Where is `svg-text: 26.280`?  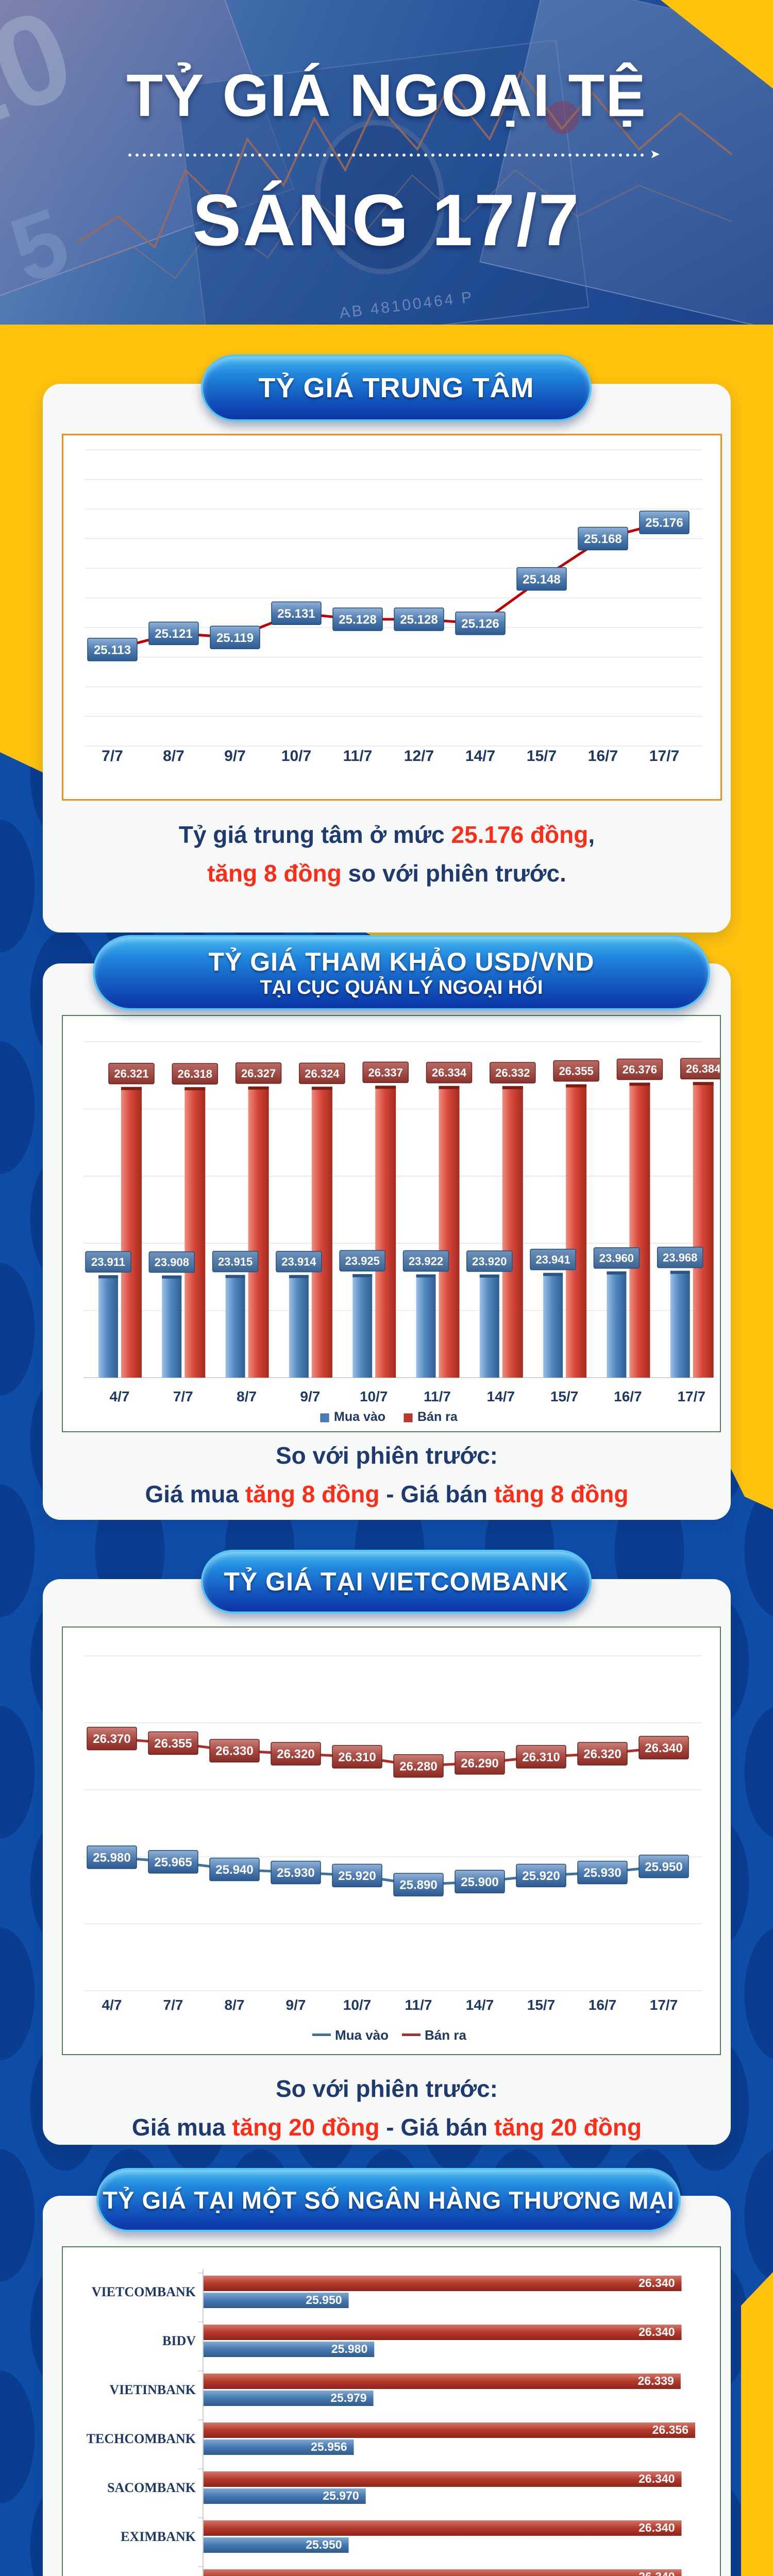
svg-text: 26.280 is located at coordinates (418, 1766).